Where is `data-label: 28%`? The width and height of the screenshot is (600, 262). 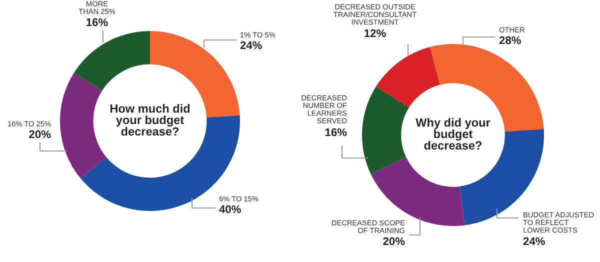 data-label: 28% is located at coordinates (510, 40).